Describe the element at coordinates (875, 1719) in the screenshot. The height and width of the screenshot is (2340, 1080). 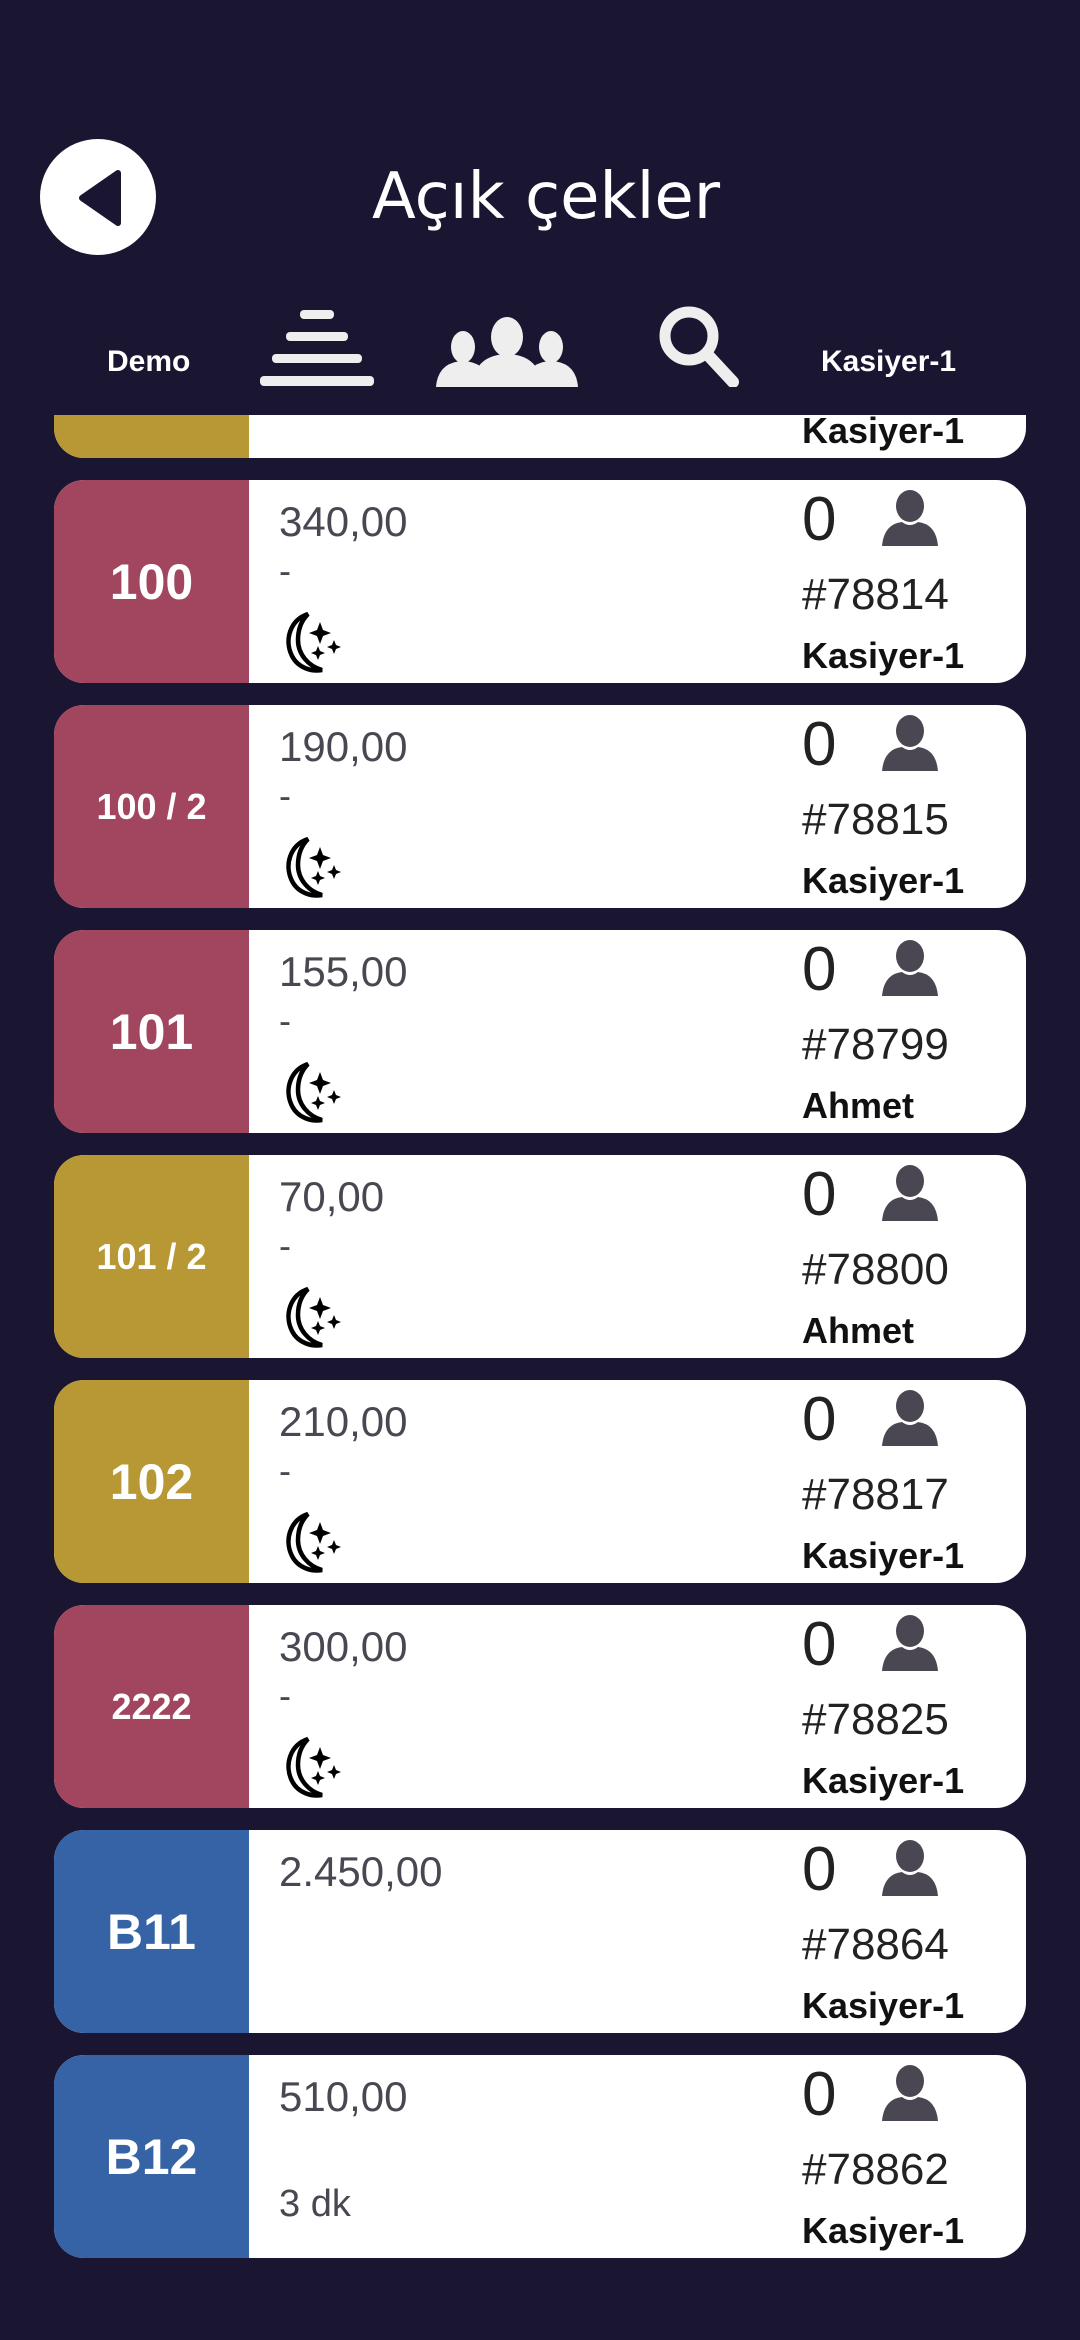
I see `check-number: #78825` at that location.